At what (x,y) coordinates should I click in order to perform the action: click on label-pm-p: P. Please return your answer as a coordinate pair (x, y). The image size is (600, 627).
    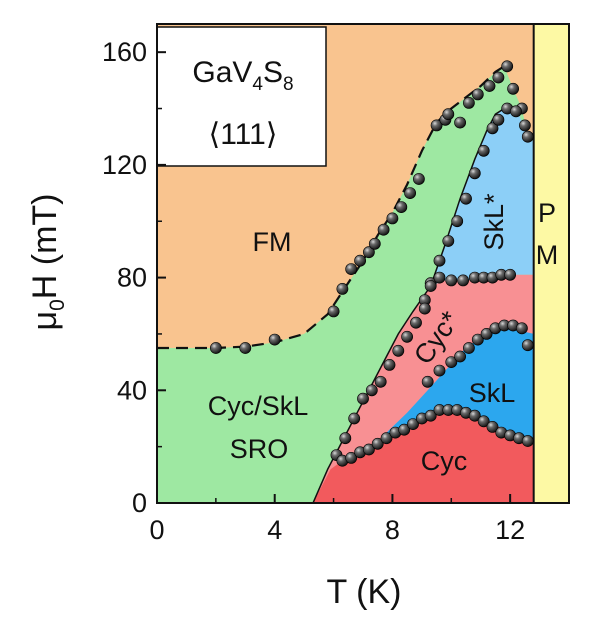
    Looking at the image, I should click on (547, 213).